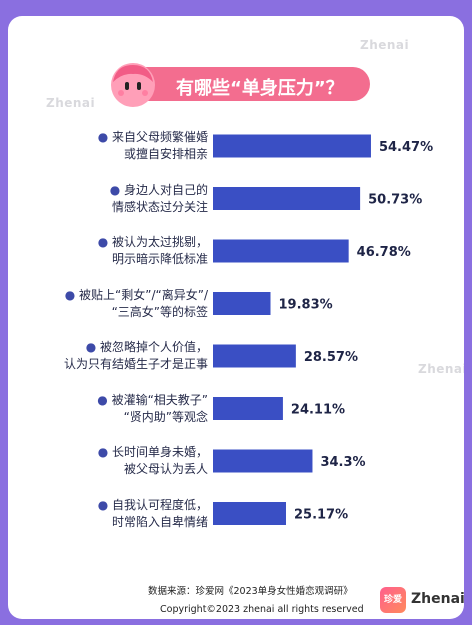 This screenshot has height=625, width=472. Describe the element at coordinates (159, 399) in the screenshot. I see `category-label-line: 被灌输“相夫教子”` at that location.